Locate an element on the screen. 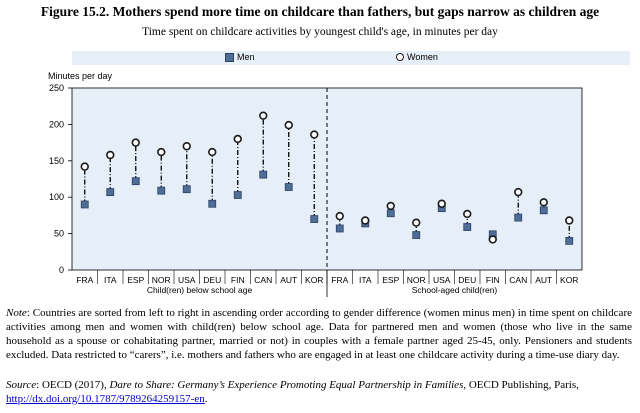 Image resolution: width=640 pixels, height=413 pixels. men-marker-icon is located at coordinates (229, 57).